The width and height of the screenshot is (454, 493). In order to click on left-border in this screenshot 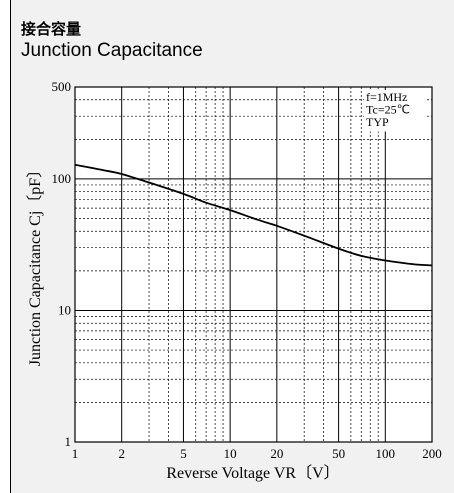, I will do `click(10, 246)`.